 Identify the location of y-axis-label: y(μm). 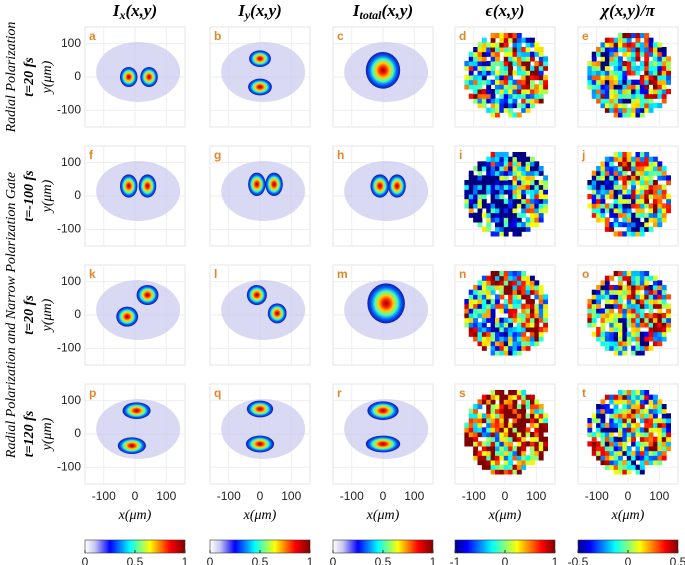
(47, 77).